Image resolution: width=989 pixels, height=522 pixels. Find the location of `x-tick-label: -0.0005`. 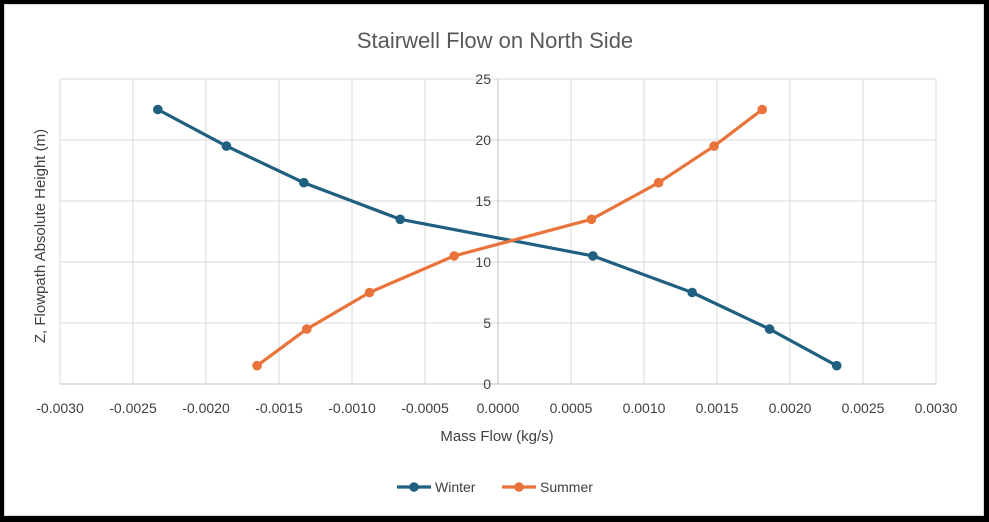

x-tick-label: -0.0005 is located at coordinates (425, 408).